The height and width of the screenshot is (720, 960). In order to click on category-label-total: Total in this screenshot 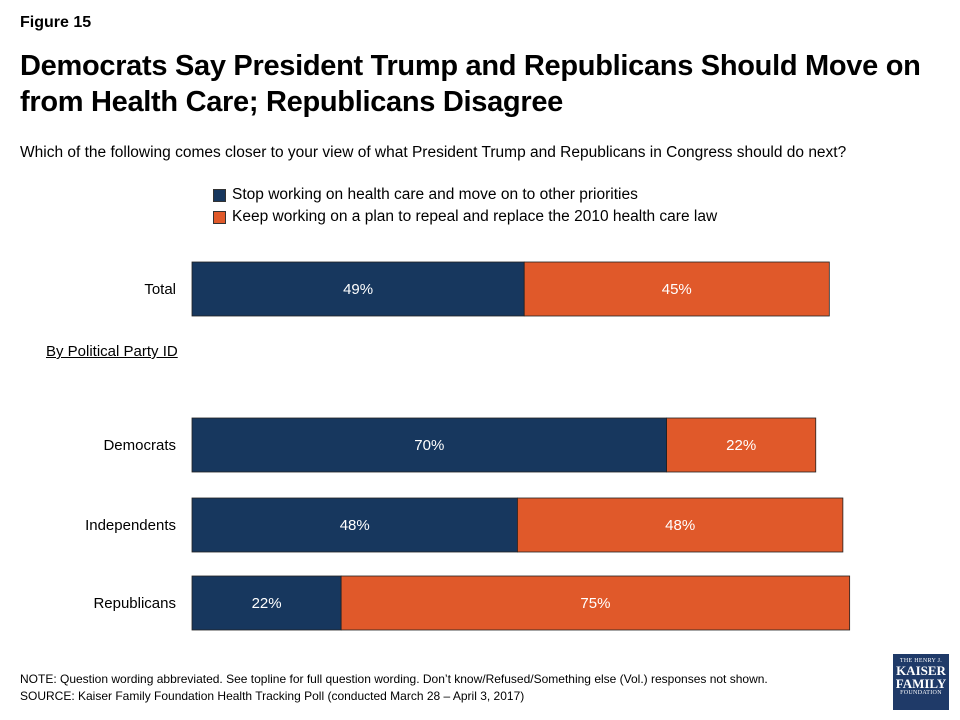, I will do `click(160, 289)`.